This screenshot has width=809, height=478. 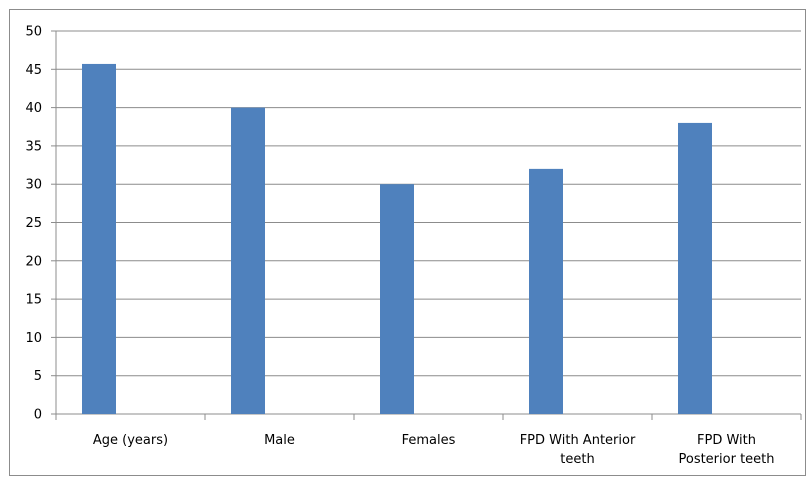 I want to click on x-category-label: Females, so click(x=429, y=440).